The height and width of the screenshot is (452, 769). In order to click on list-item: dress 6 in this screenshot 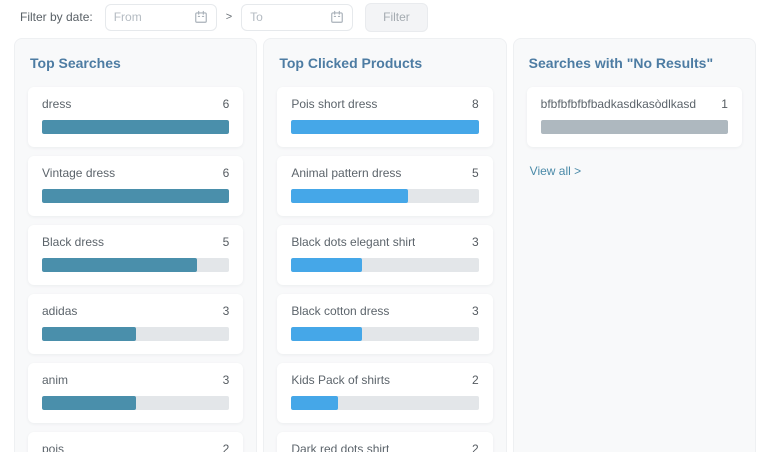, I will do `click(136, 117)`.